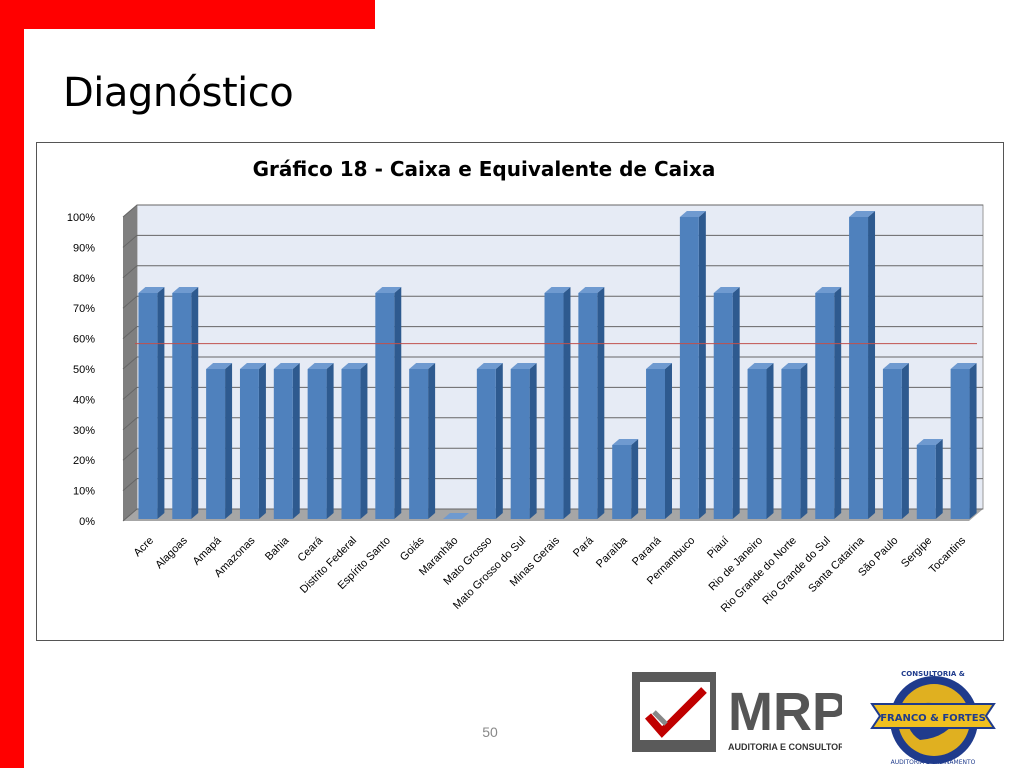 The image size is (1024, 768). What do you see at coordinates (277, 548) in the screenshot?
I see `x-tick-label: Bahia` at bounding box center [277, 548].